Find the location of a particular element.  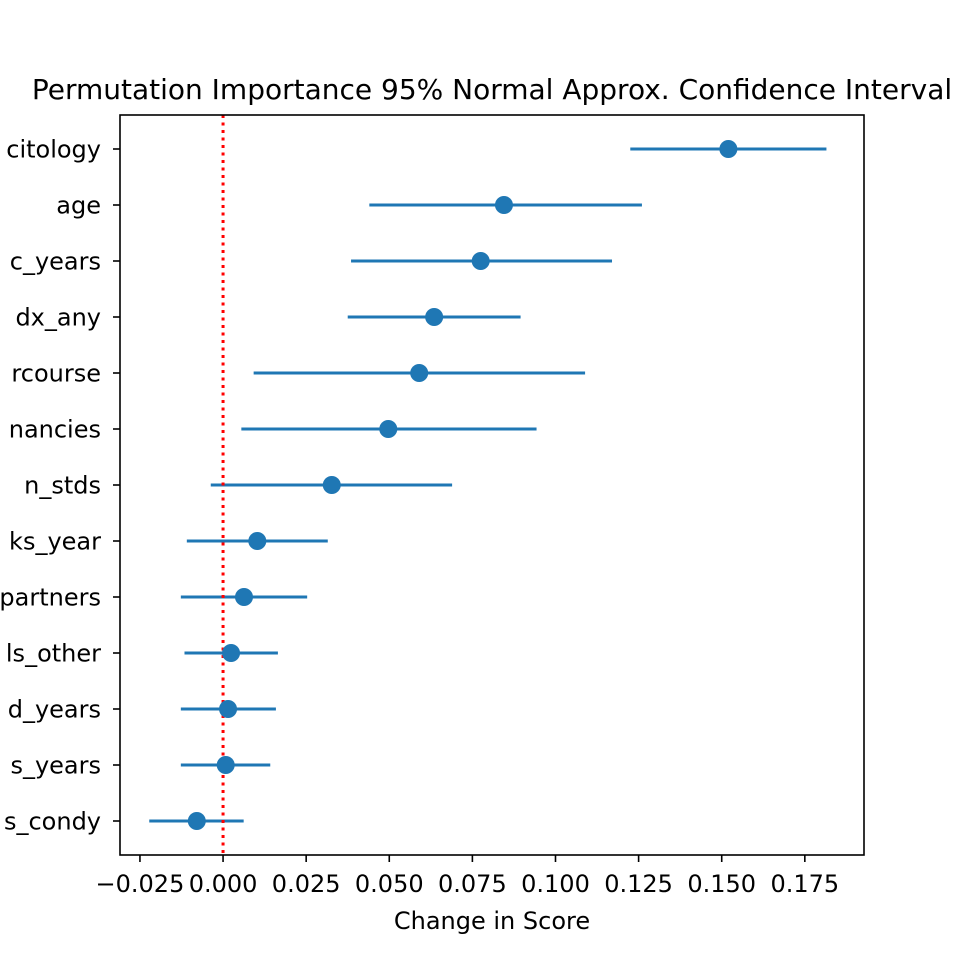

y-tick-label: d_years is located at coordinates (54, 710).